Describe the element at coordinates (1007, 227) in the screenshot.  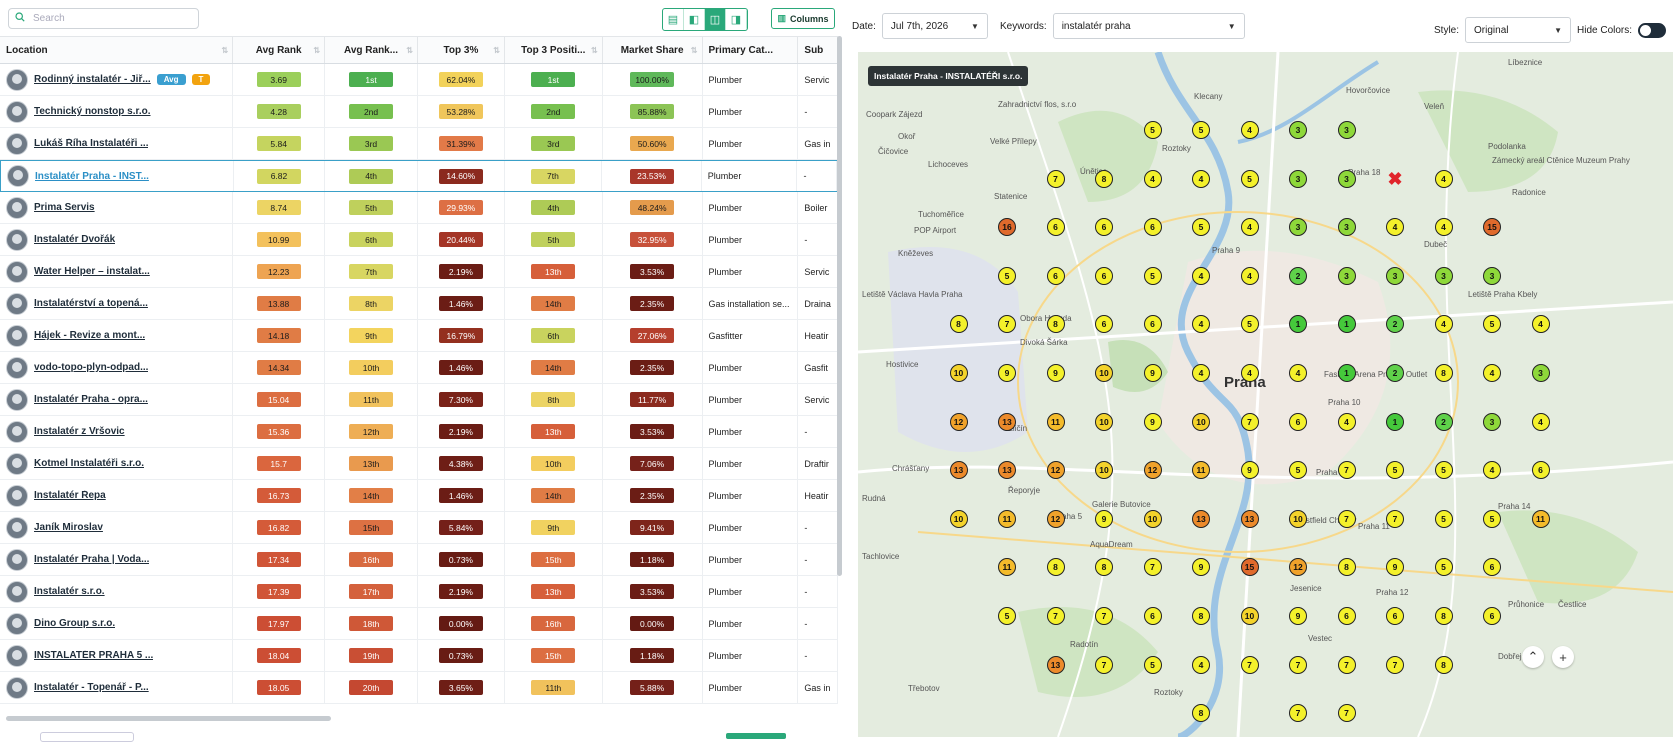
I see `rank-marker: 16` at that location.